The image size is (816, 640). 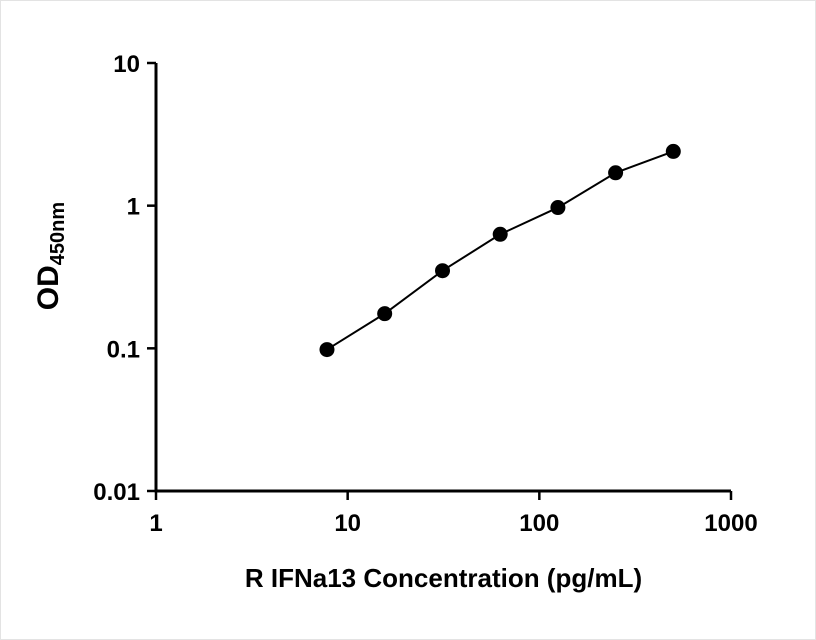 I want to click on series-line, so click(x=500, y=250).